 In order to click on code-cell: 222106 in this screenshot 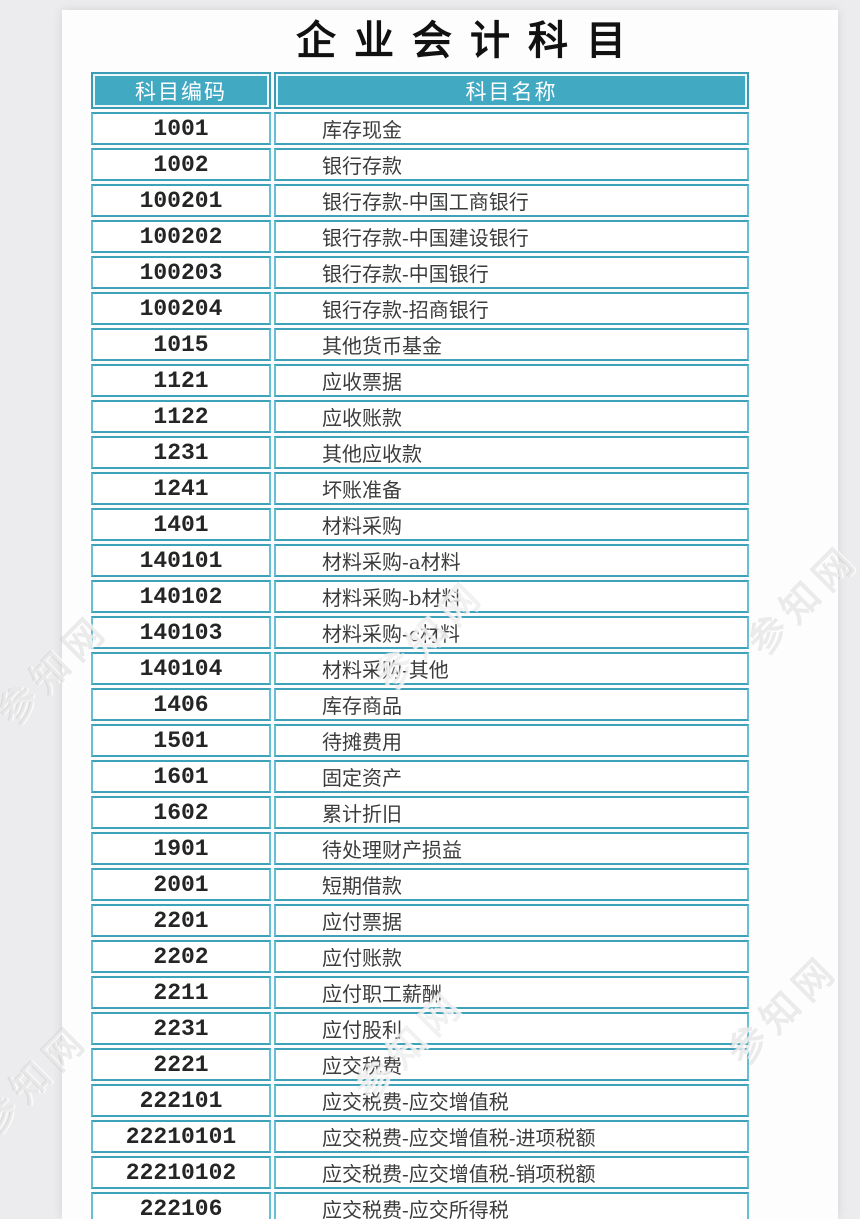, I will do `click(181, 1205)`.